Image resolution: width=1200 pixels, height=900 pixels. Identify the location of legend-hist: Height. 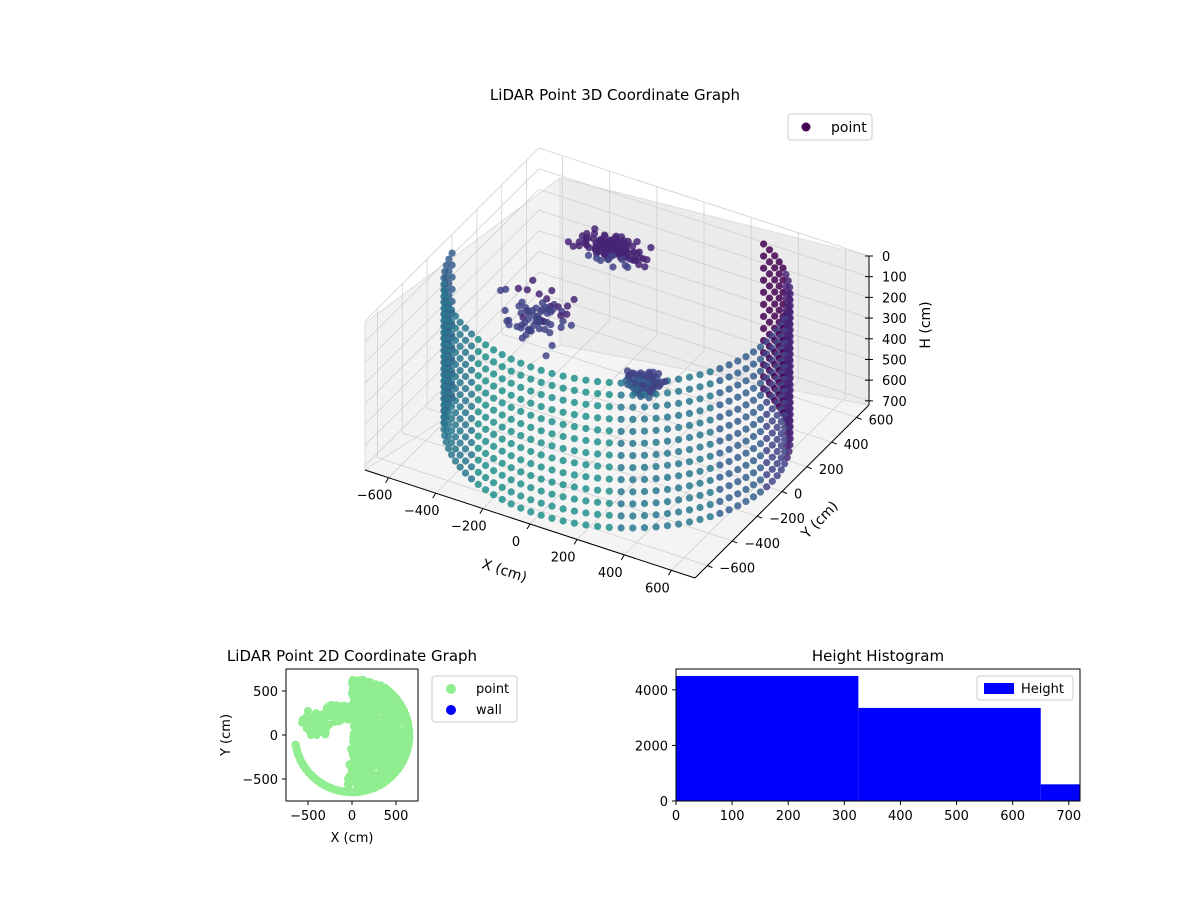
(1025, 688).